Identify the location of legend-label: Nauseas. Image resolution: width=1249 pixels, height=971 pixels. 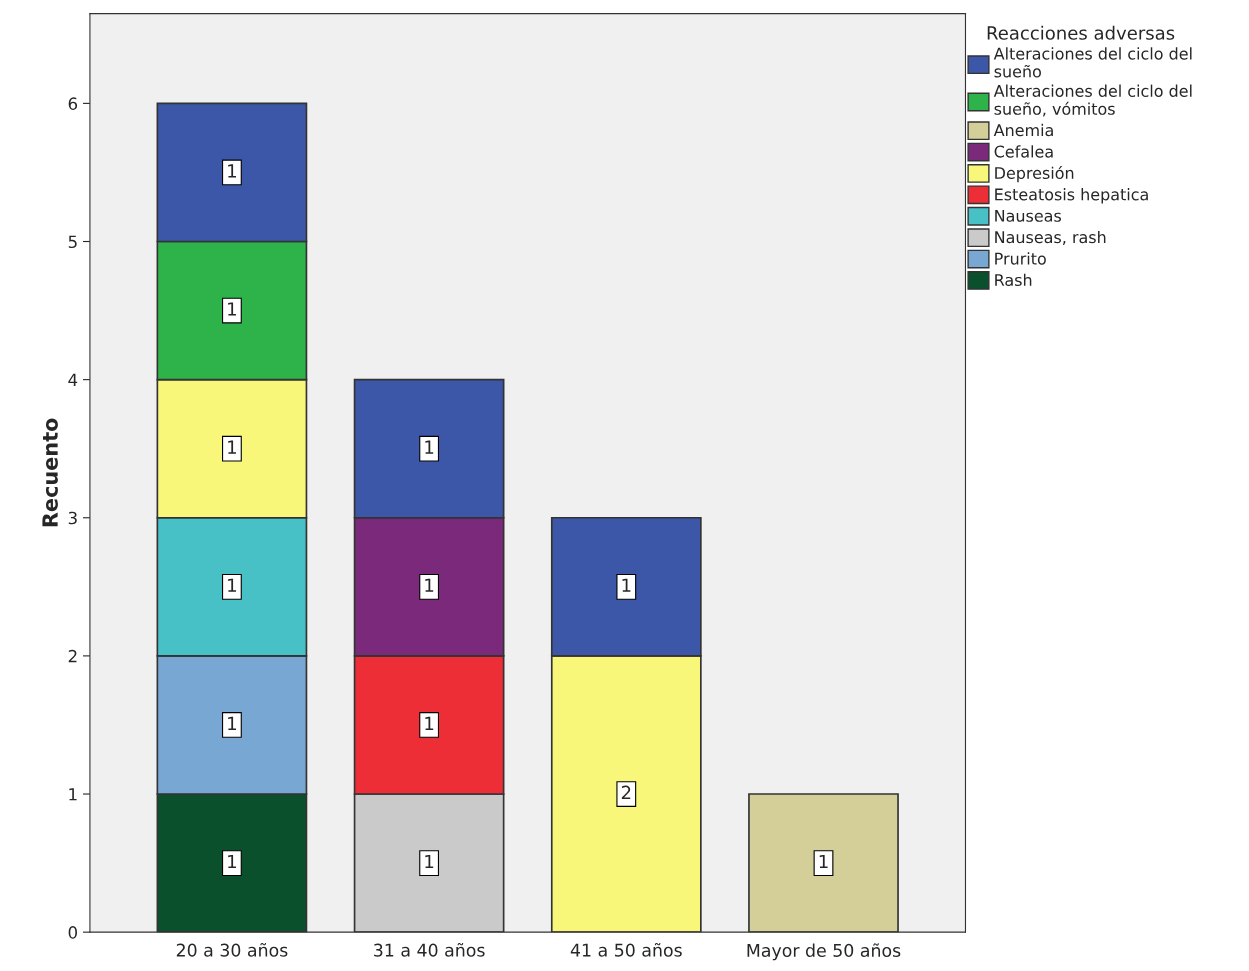
(1028, 215).